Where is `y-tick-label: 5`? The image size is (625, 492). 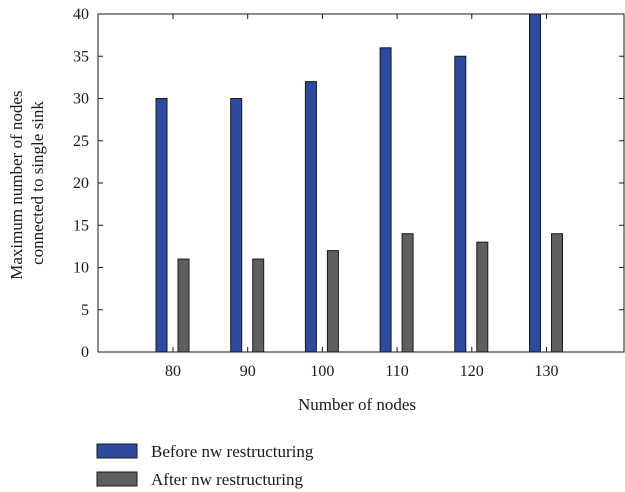 y-tick-label: 5 is located at coordinates (85, 310).